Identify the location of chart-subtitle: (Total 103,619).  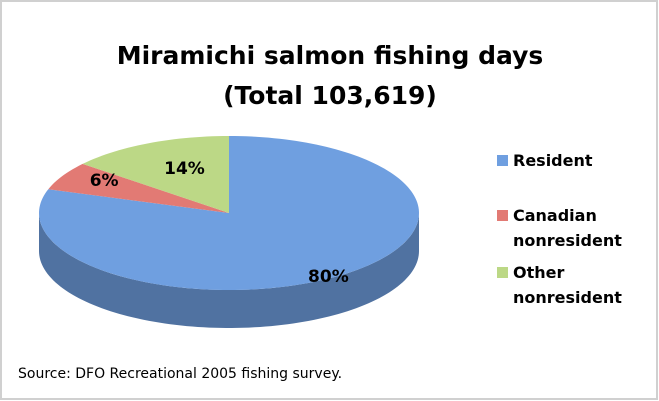
(330, 95).